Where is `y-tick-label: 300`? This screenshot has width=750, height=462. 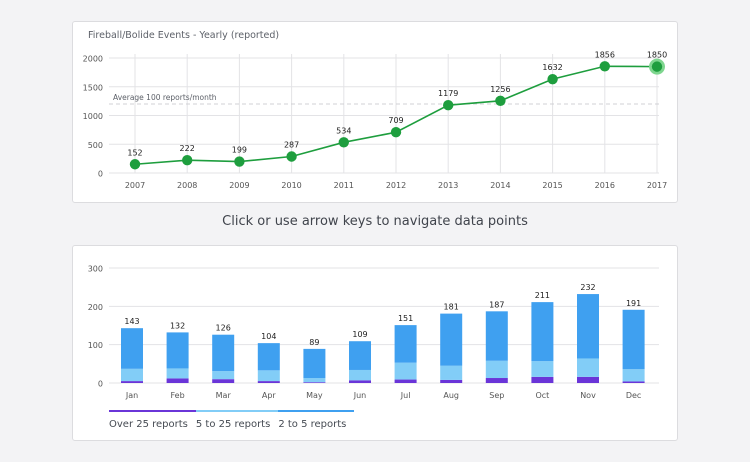 y-tick-label: 300 is located at coordinates (95, 269).